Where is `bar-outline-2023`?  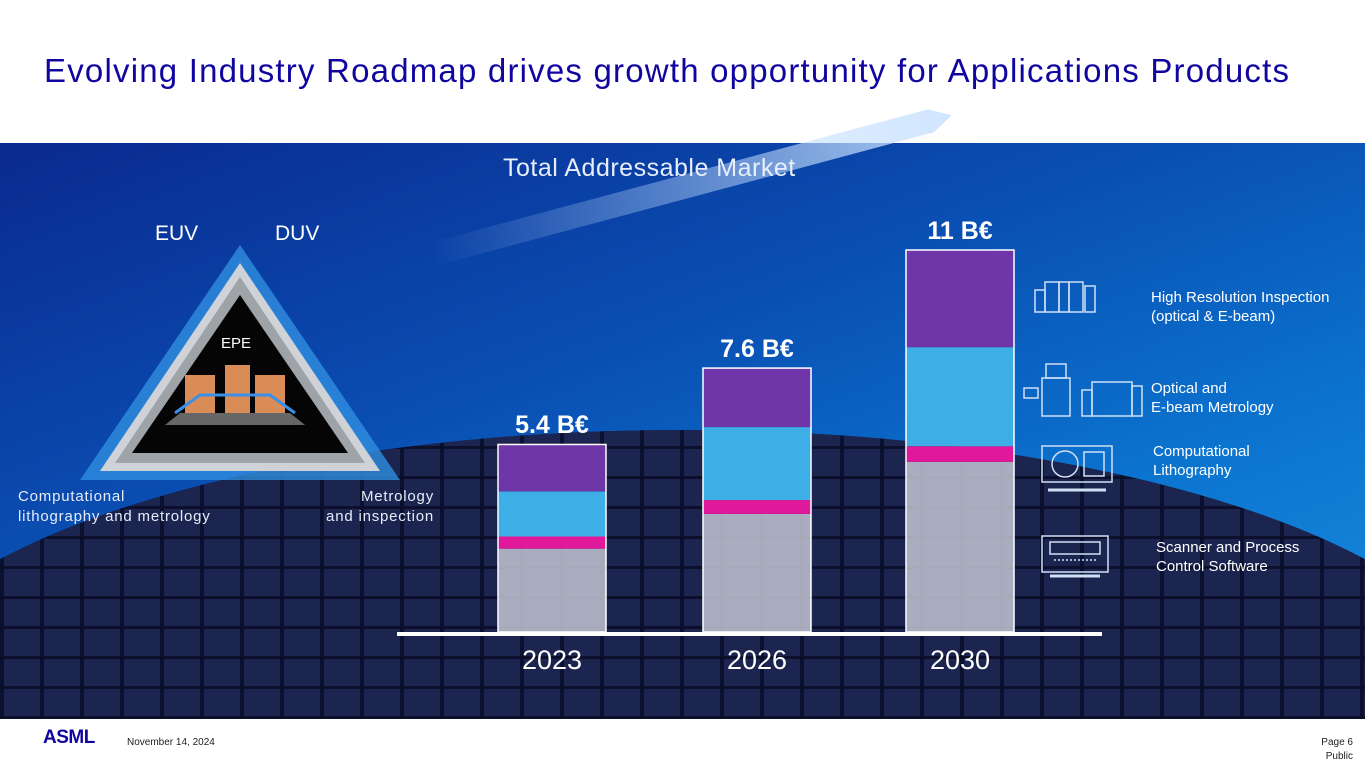
bar-outline-2023 is located at coordinates (552, 538).